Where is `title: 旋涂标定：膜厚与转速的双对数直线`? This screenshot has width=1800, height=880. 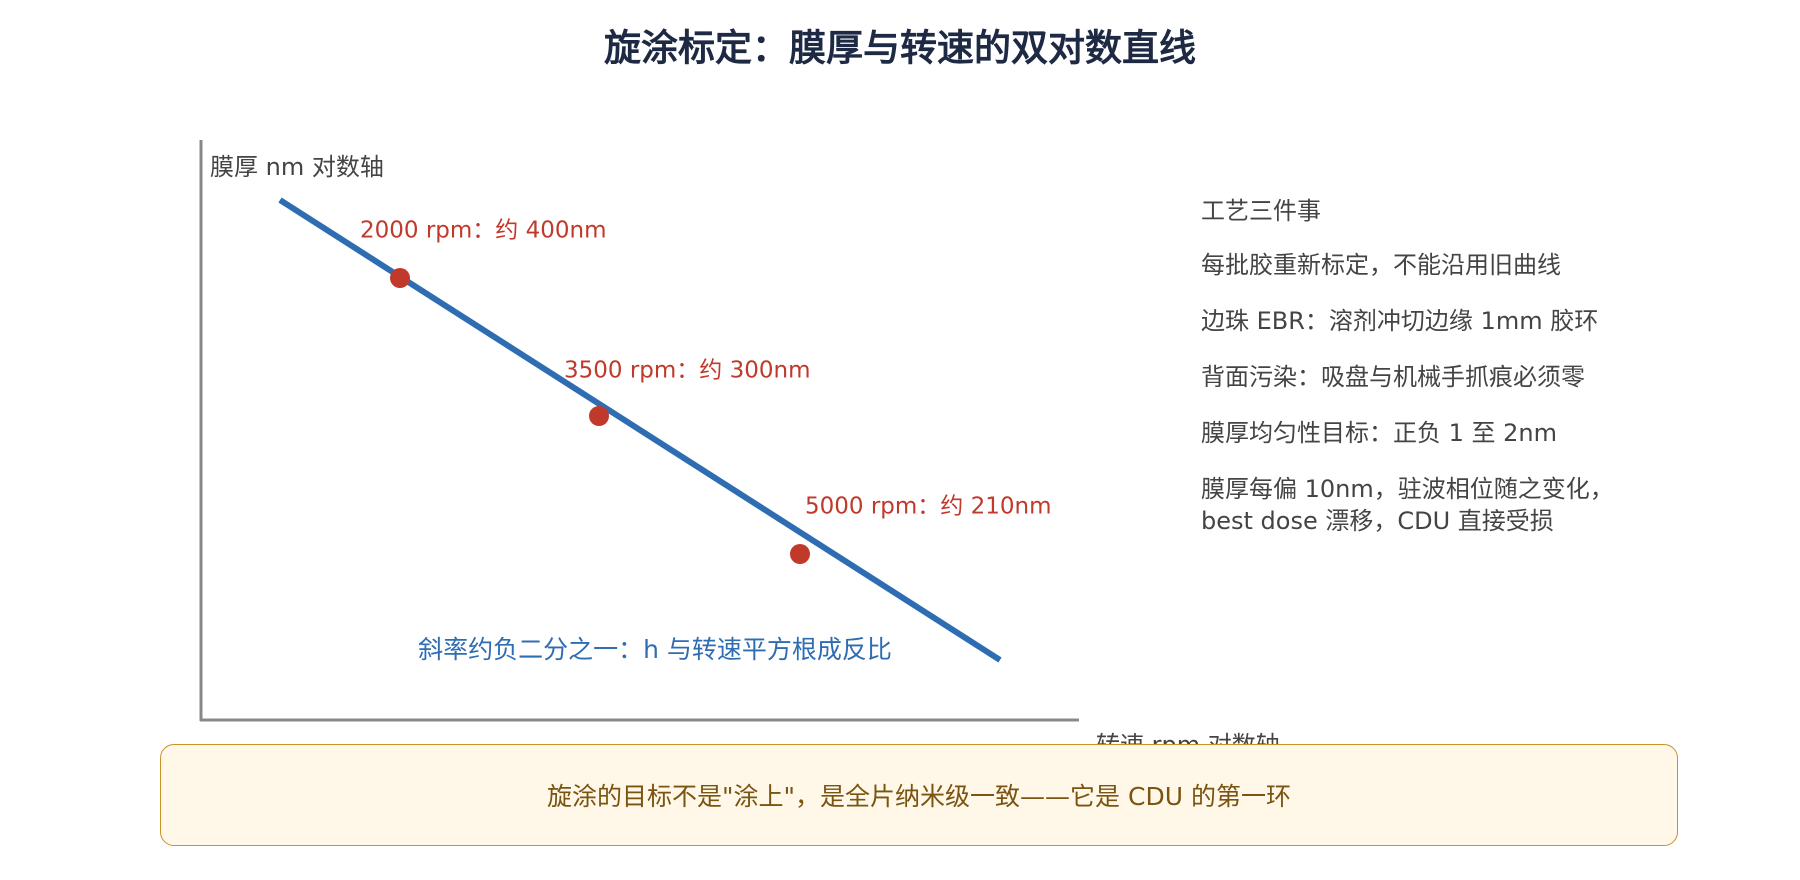 title: 旋涂标定：膜厚与转速的双对数直线 is located at coordinates (900, 48).